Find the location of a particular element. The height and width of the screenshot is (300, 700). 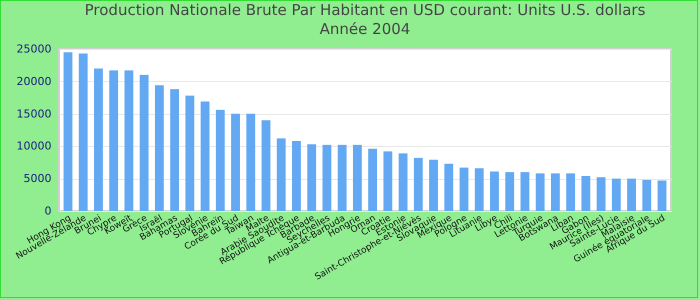

y-tick-label: 0 is located at coordinates (48, 211).